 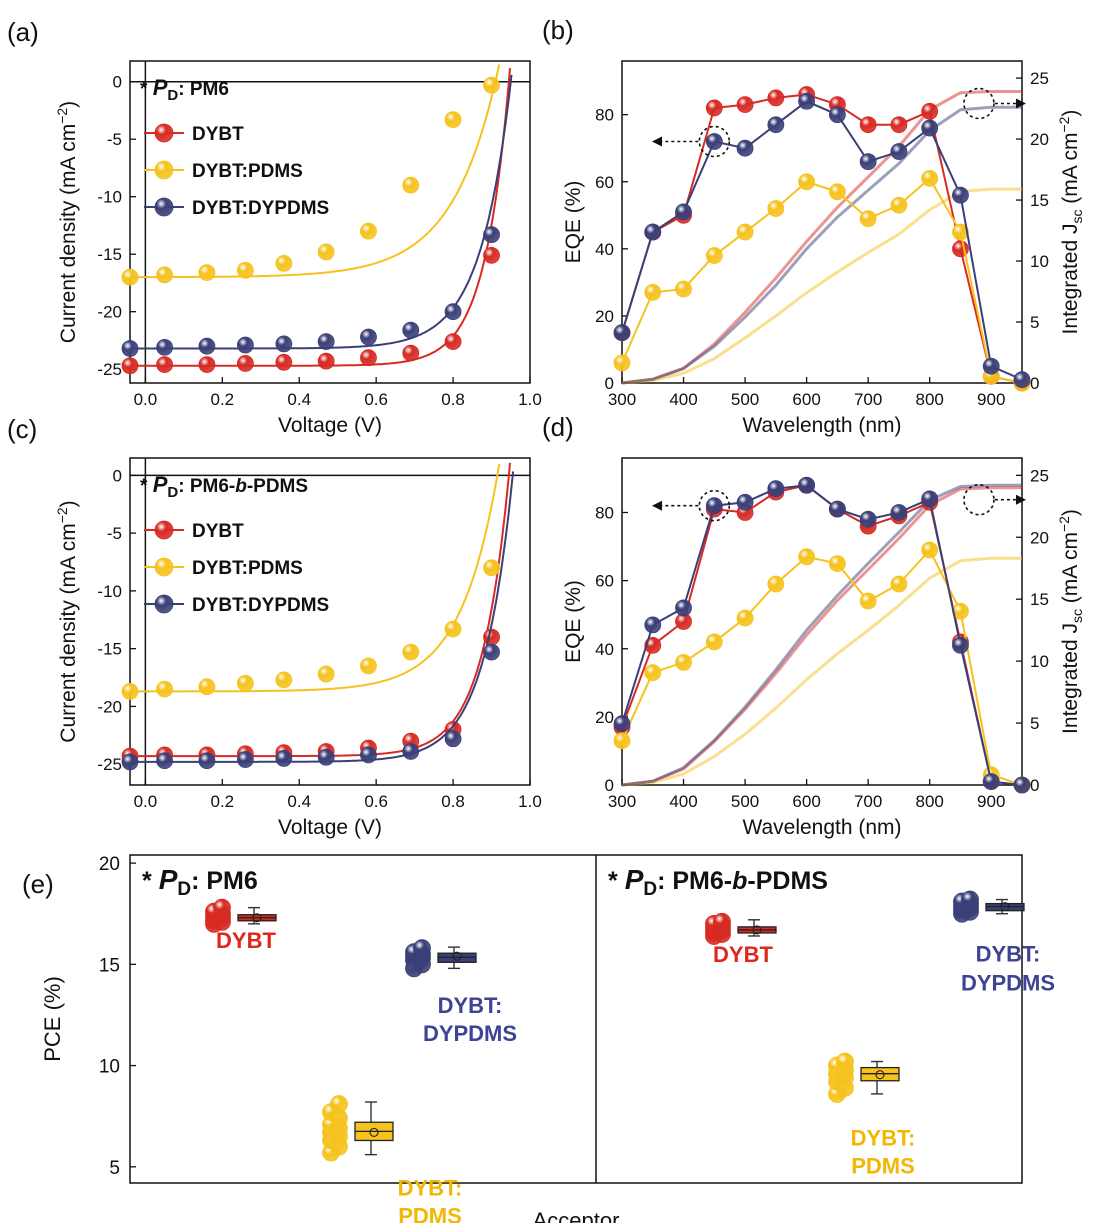 I want to click on group-title: * PD: PM6, so click(x=200, y=882).